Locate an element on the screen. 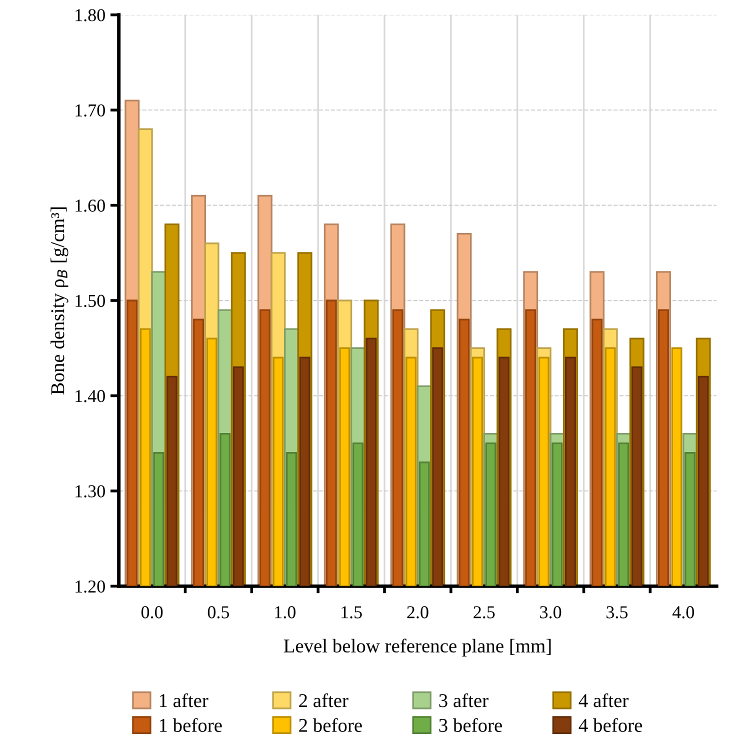  legend-label: 1 before is located at coordinates (191, 725).